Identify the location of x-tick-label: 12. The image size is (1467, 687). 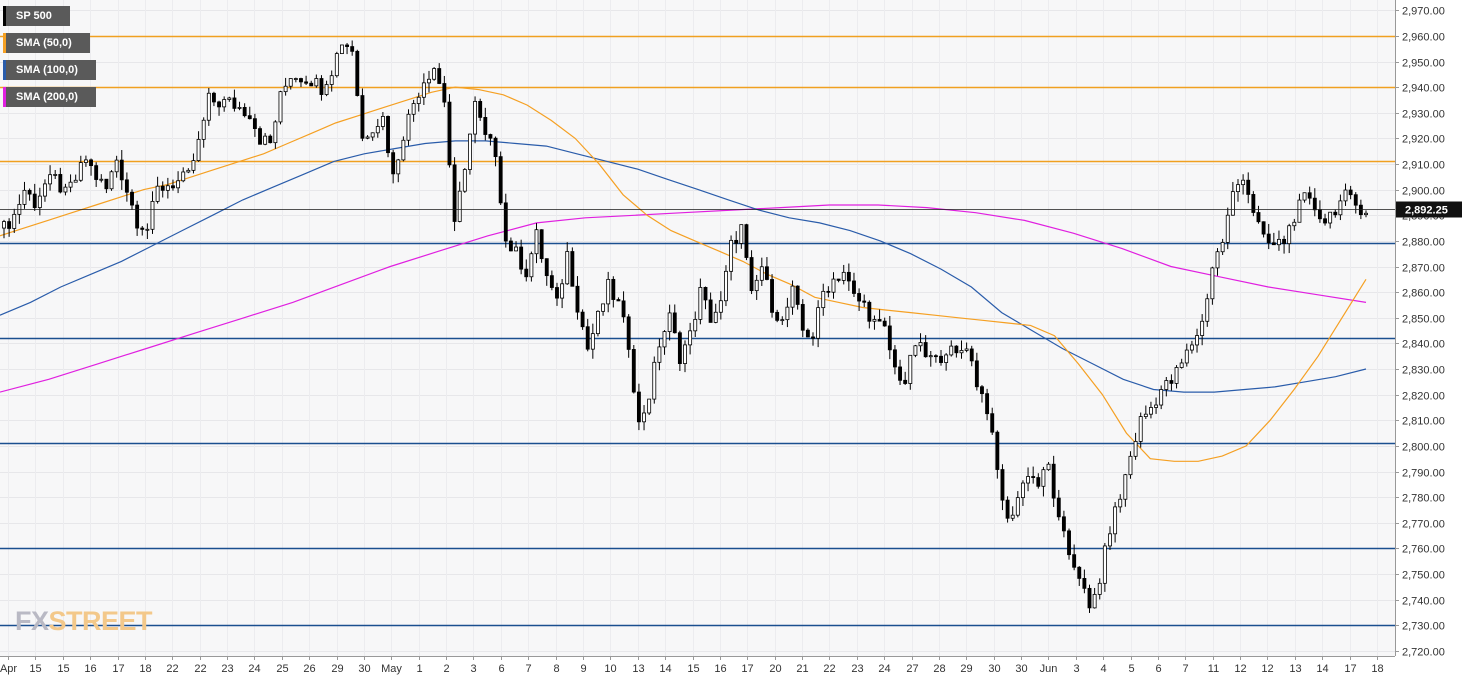
(1240, 669).